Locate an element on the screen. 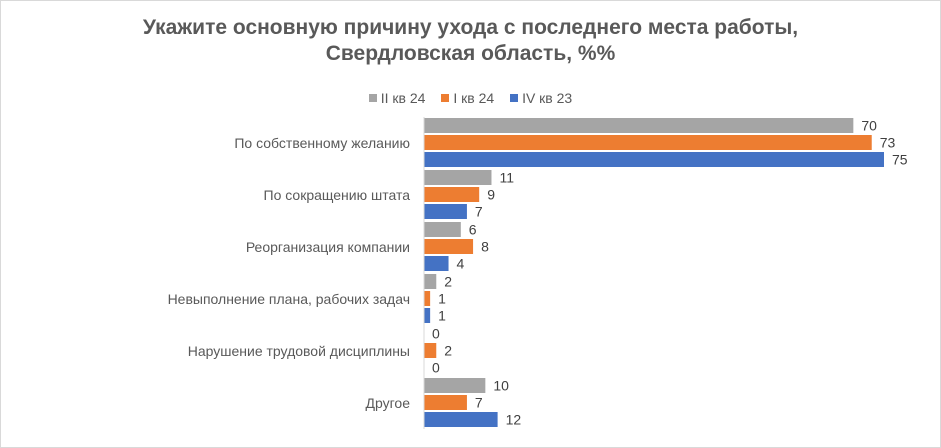 Image resolution: width=941 pixels, height=448 pixels. data-label: 11 is located at coordinates (506, 178).